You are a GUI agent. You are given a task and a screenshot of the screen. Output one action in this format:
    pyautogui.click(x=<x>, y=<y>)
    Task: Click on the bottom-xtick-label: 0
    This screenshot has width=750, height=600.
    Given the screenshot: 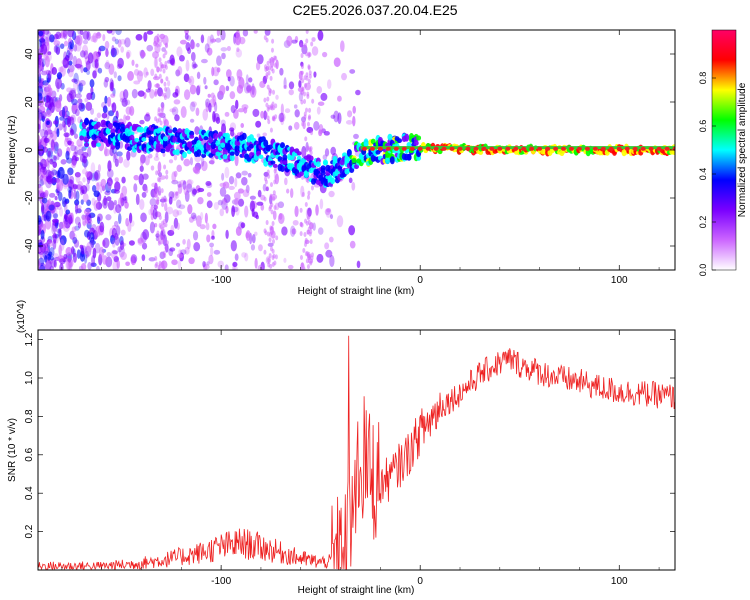 What is the action you would take?
    pyautogui.click(x=420, y=581)
    